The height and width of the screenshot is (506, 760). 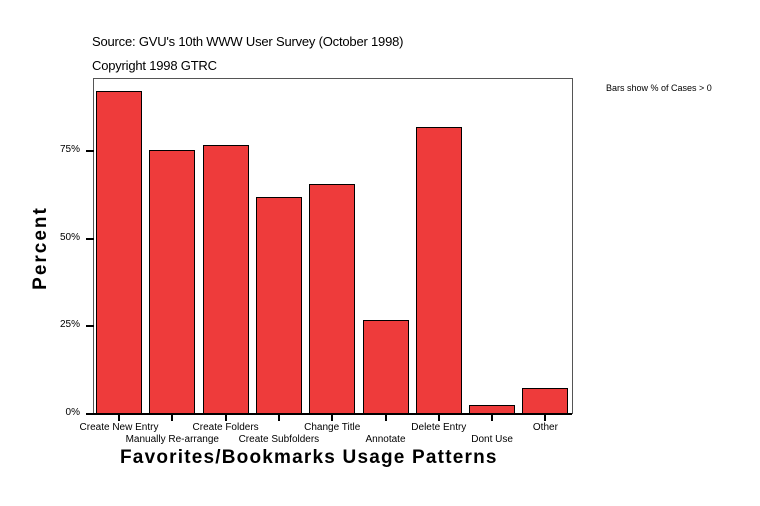 I want to click on x-axis-line, so click(x=329, y=414).